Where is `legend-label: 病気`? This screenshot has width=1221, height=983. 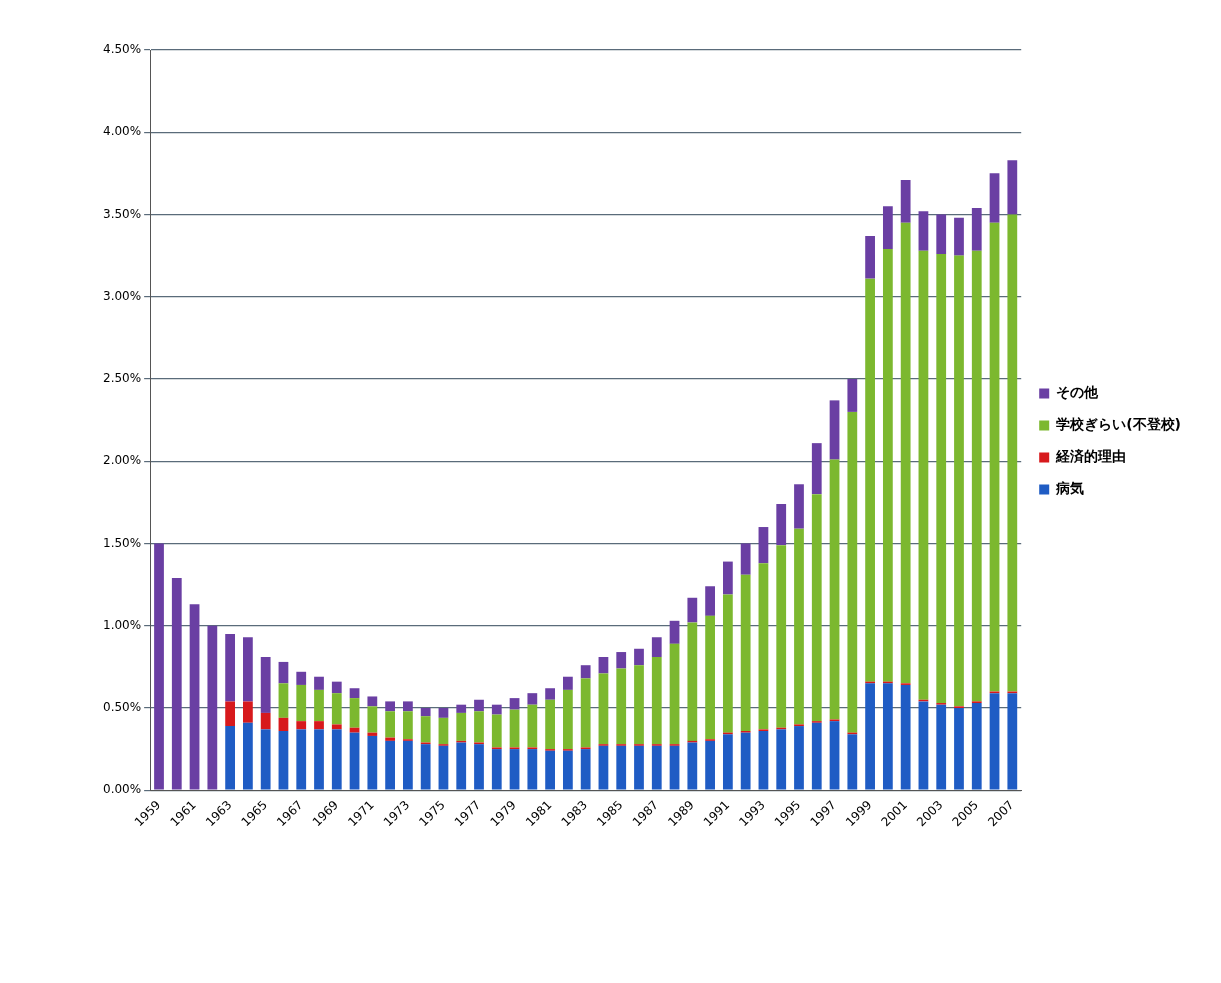 legend-label: 病気 is located at coordinates (1070, 488).